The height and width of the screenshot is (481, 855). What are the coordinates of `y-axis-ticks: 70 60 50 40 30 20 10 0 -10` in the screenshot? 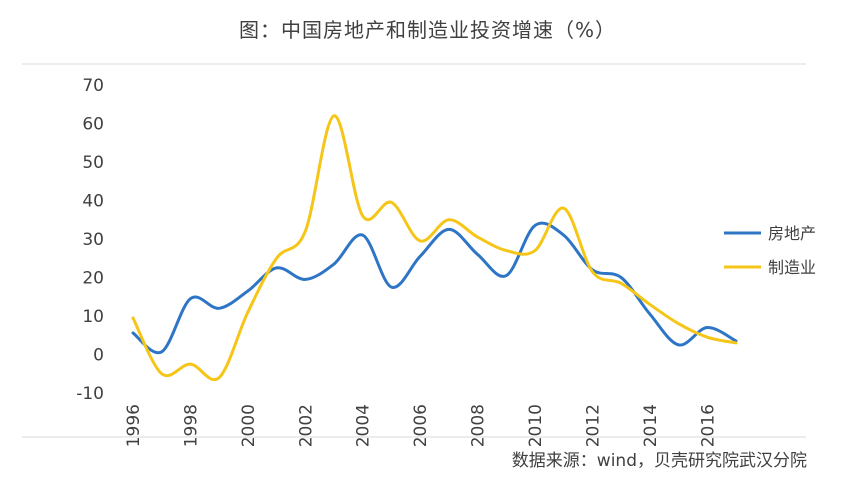 It's located at (90, 240).